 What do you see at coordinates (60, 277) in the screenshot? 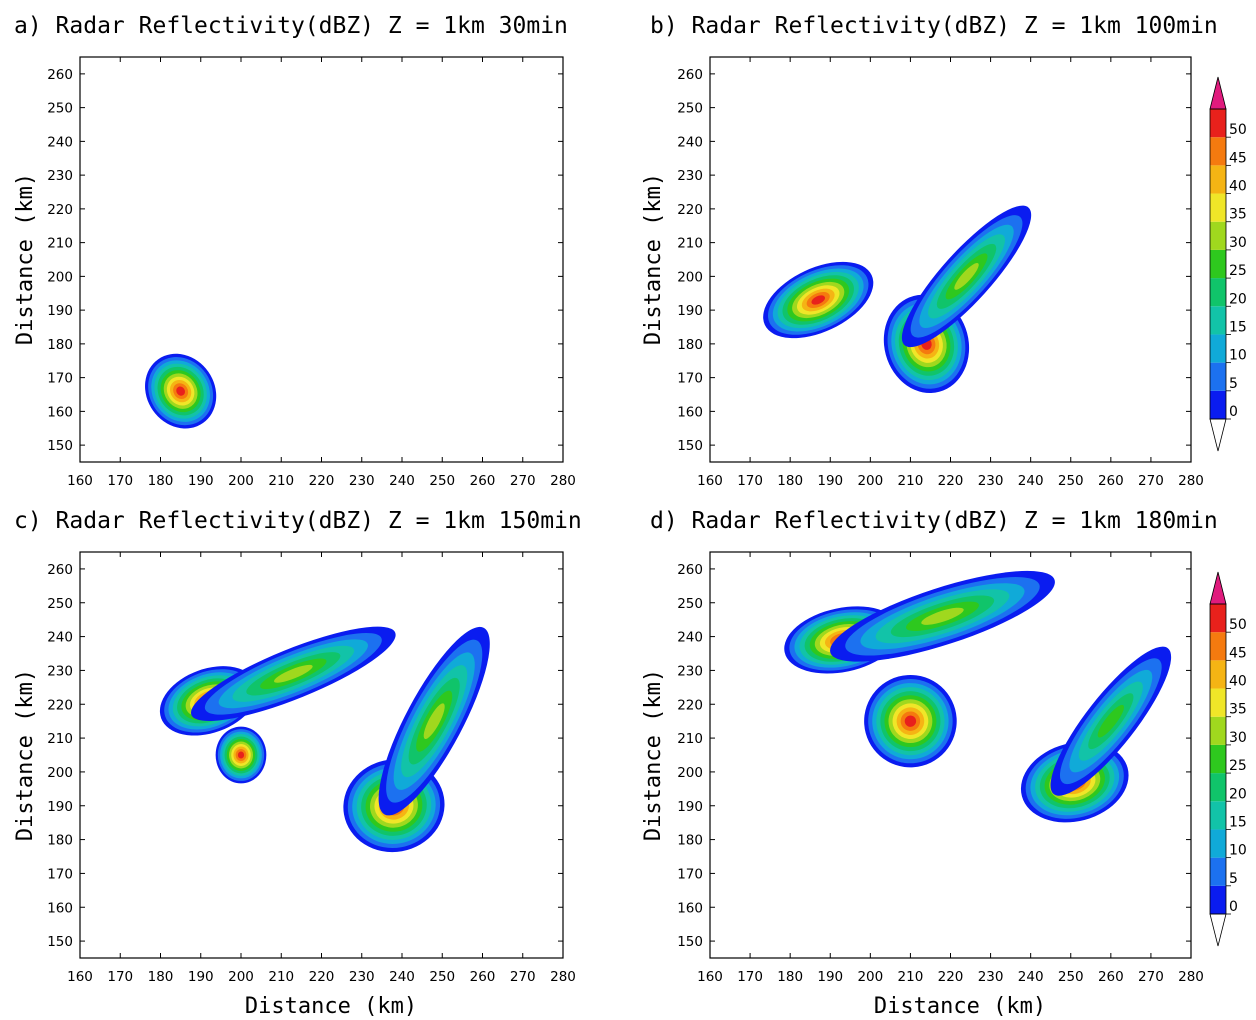
I see `y-tick-label: 200` at bounding box center [60, 277].